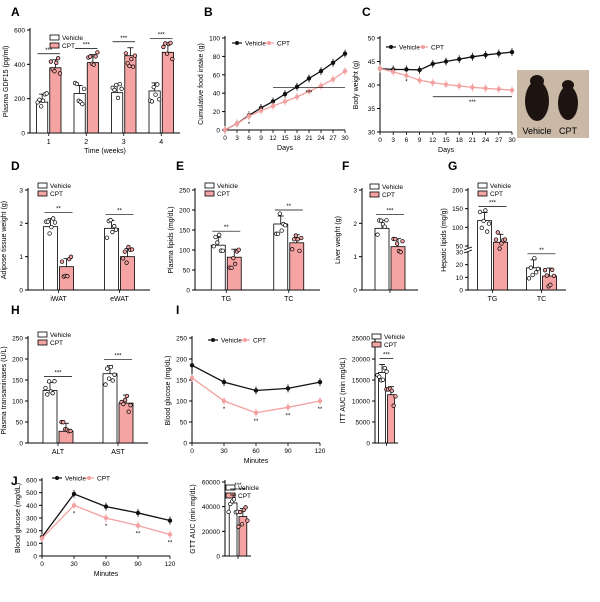  What do you see at coordinates (372, 133) in the screenshot?
I see `panel-C-ytick-label: 30` at bounding box center [372, 133].